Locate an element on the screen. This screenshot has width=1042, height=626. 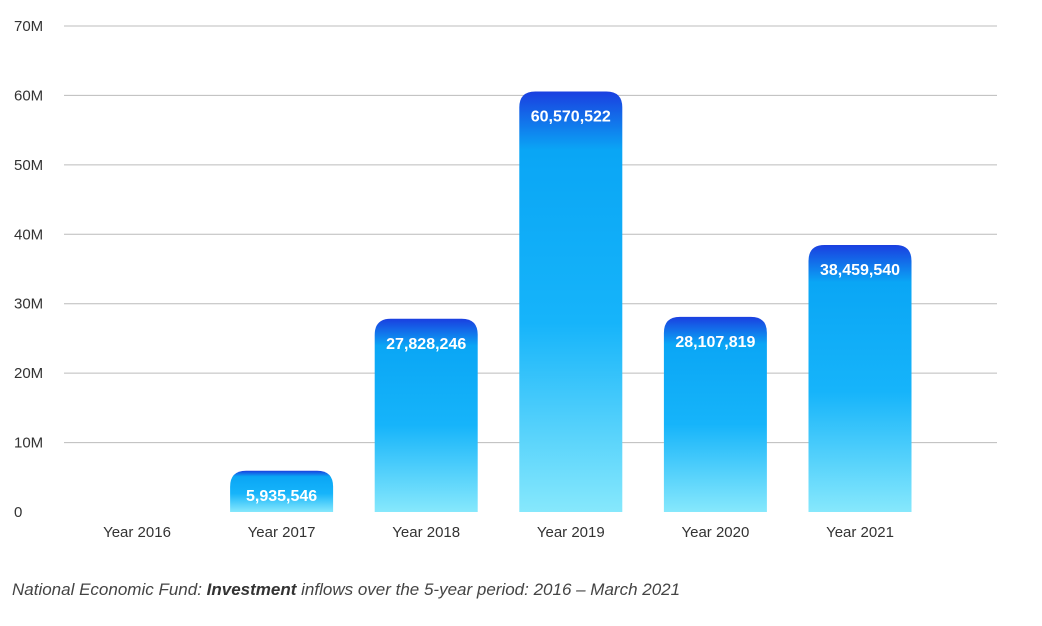
y-tick-label: 40M is located at coordinates (28, 234).